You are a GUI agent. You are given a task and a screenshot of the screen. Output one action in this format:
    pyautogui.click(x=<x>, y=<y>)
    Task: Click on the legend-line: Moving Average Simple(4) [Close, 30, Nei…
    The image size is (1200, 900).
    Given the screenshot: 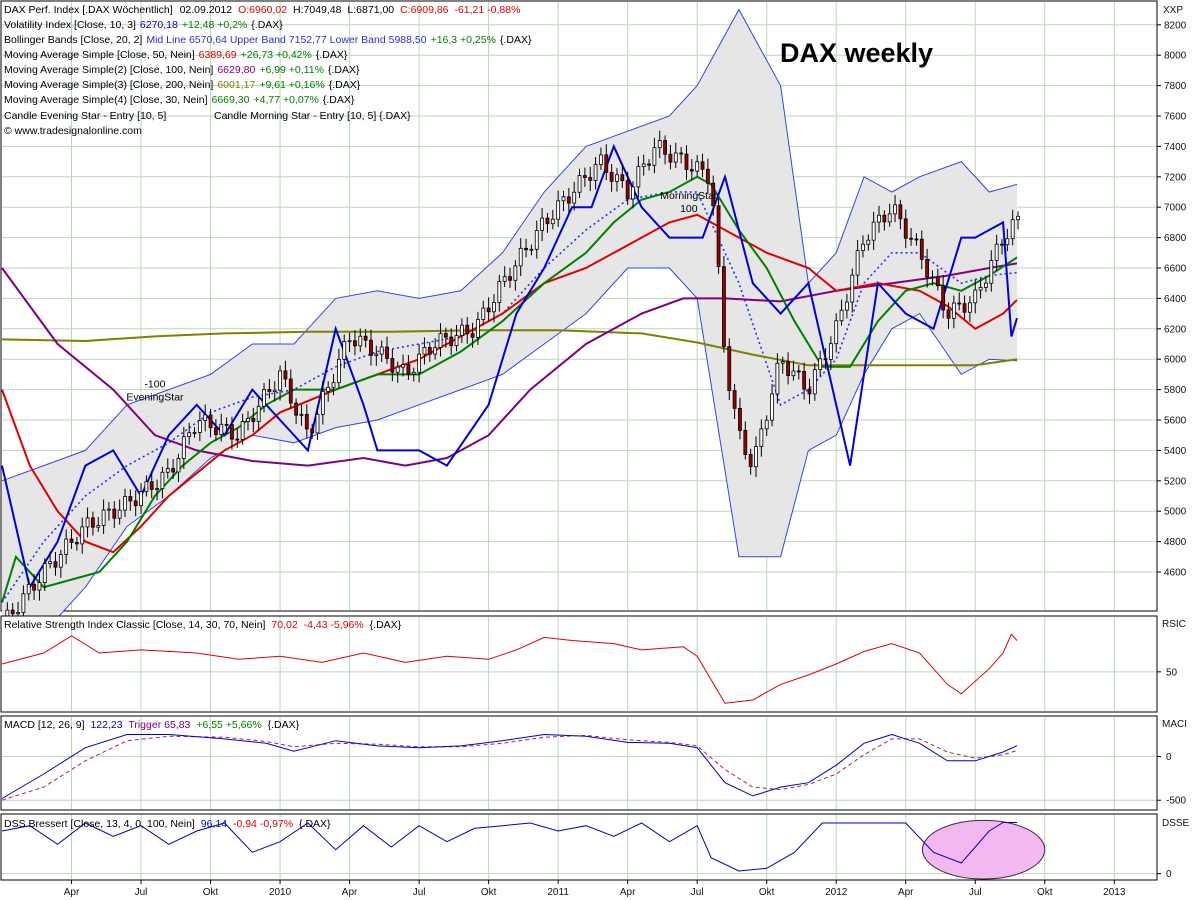 What is the action you would take?
    pyautogui.click(x=179, y=100)
    